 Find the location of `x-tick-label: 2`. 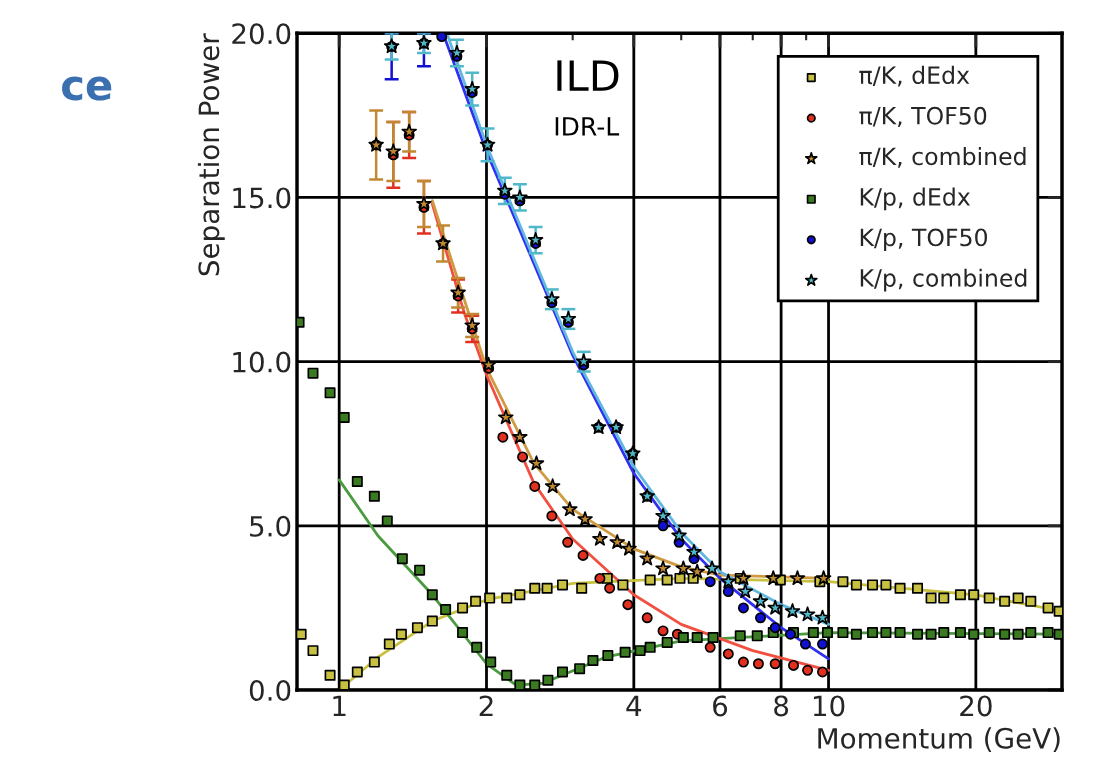

x-tick-label: 2 is located at coordinates (486, 705).